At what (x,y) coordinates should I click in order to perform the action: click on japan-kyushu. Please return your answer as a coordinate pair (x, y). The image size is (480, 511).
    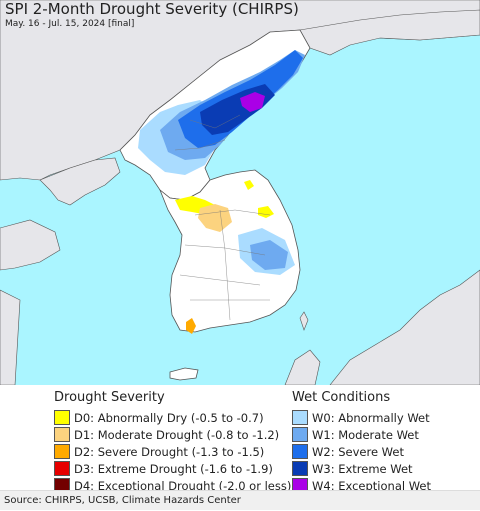
    Looking at the image, I should click on (302, 367).